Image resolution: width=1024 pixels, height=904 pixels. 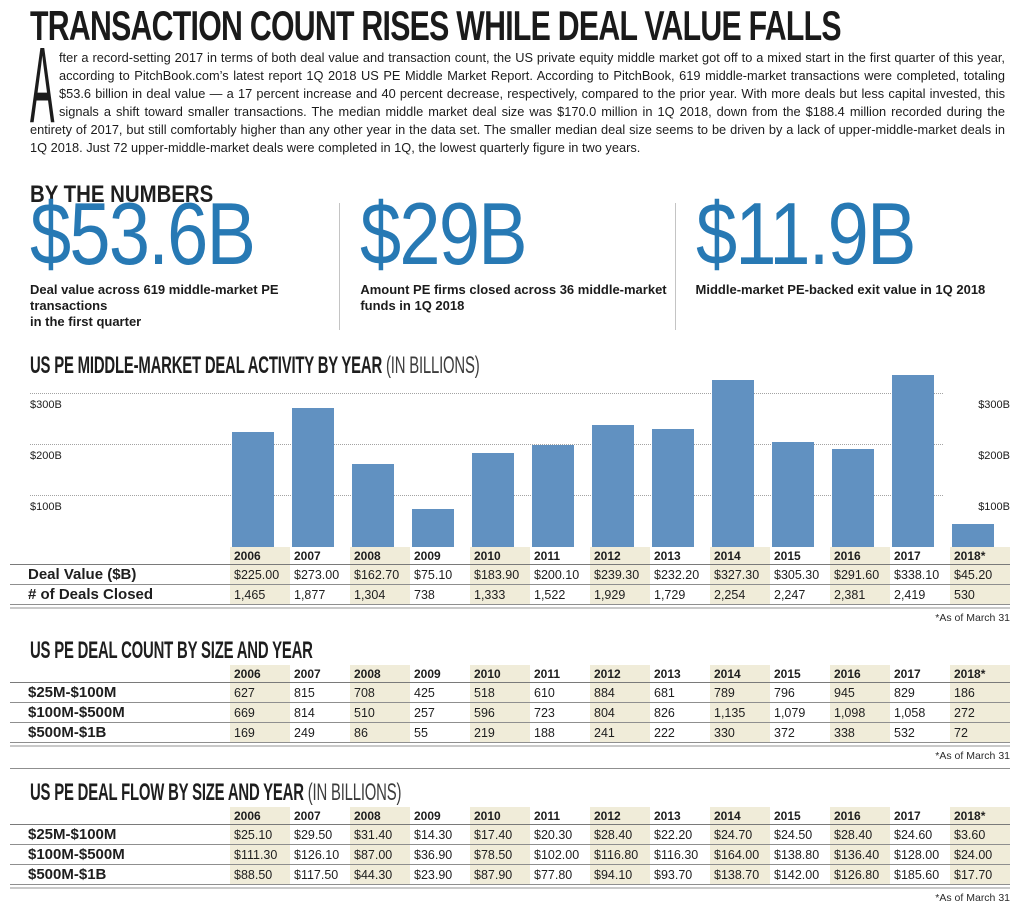 What do you see at coordinates (380, 574) in the screenshot?
I see `table-cell: $162.70` at bounding box center [380, 574].